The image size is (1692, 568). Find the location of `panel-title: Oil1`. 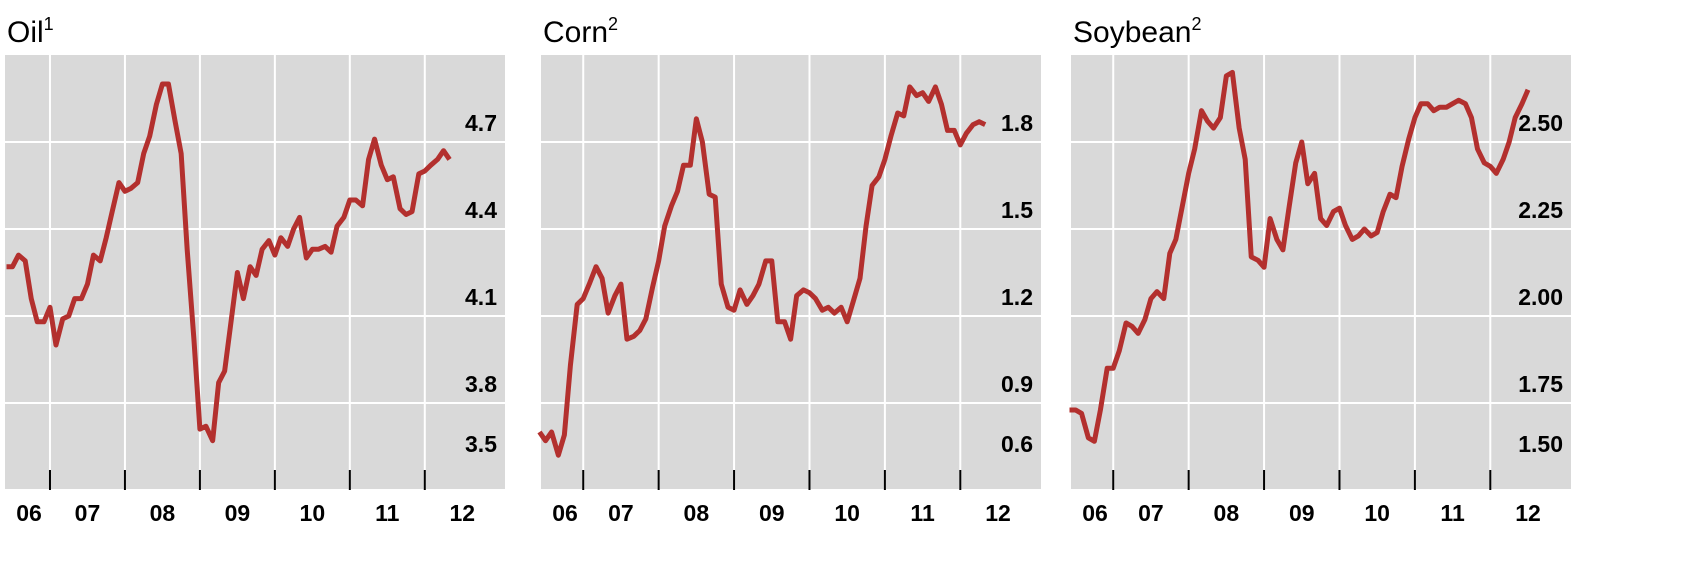

panel-title: Oil1 is located at coordinates (30, 31).